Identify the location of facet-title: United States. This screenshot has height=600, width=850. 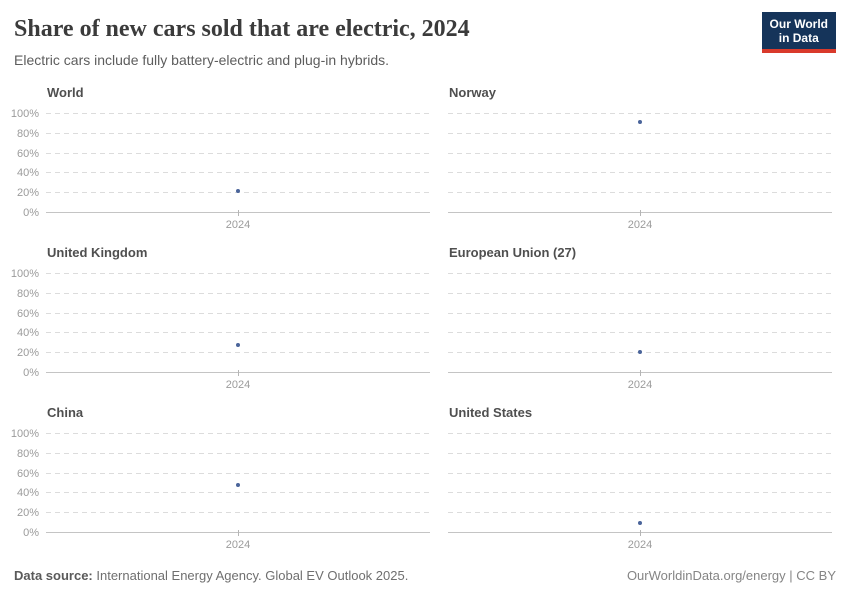
(491, 412).